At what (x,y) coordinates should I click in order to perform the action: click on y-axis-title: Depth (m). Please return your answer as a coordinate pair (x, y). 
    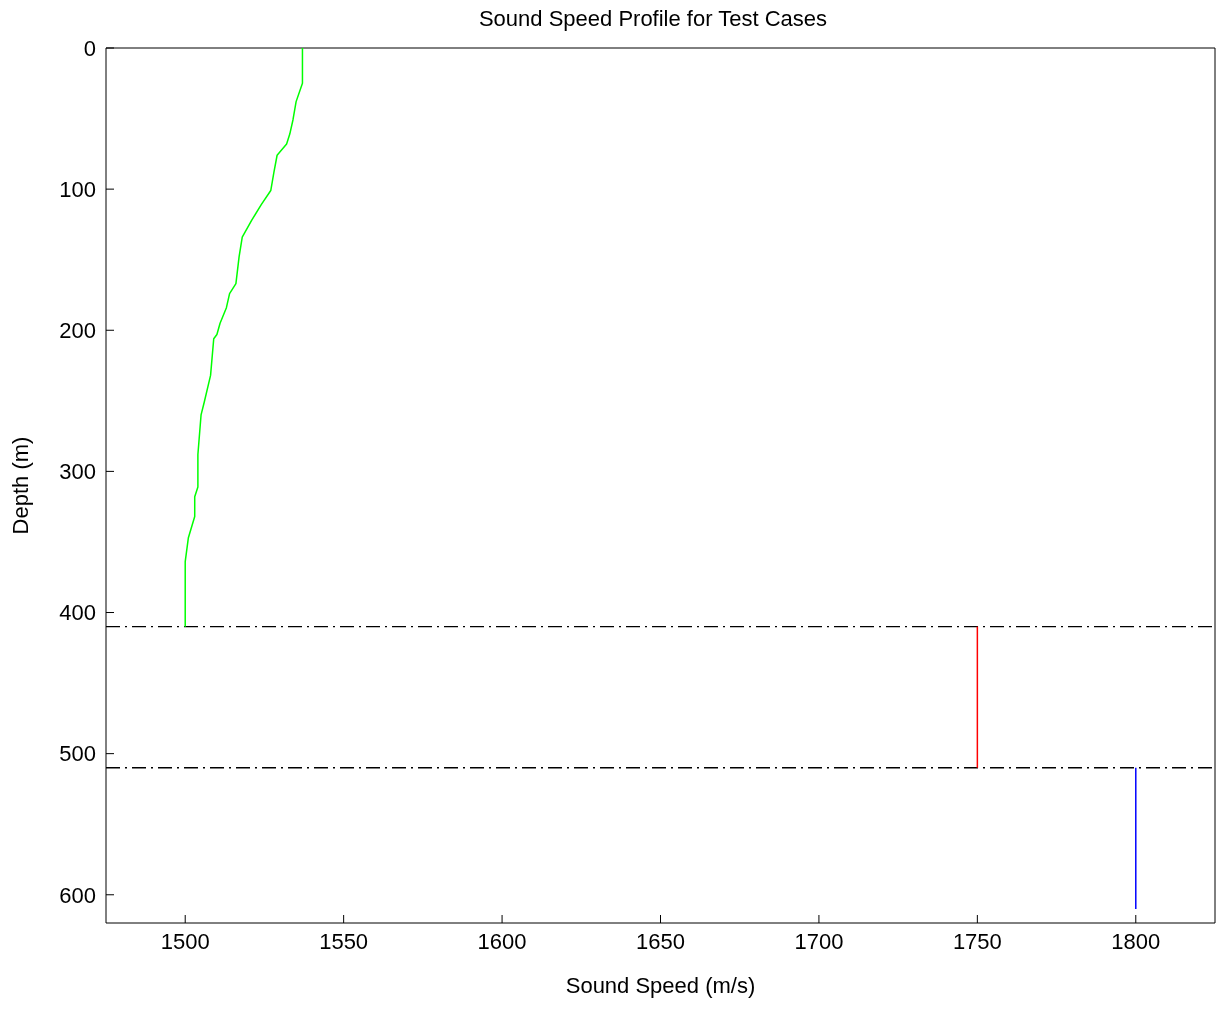
    Looking at the image, I should click on (20, 485).